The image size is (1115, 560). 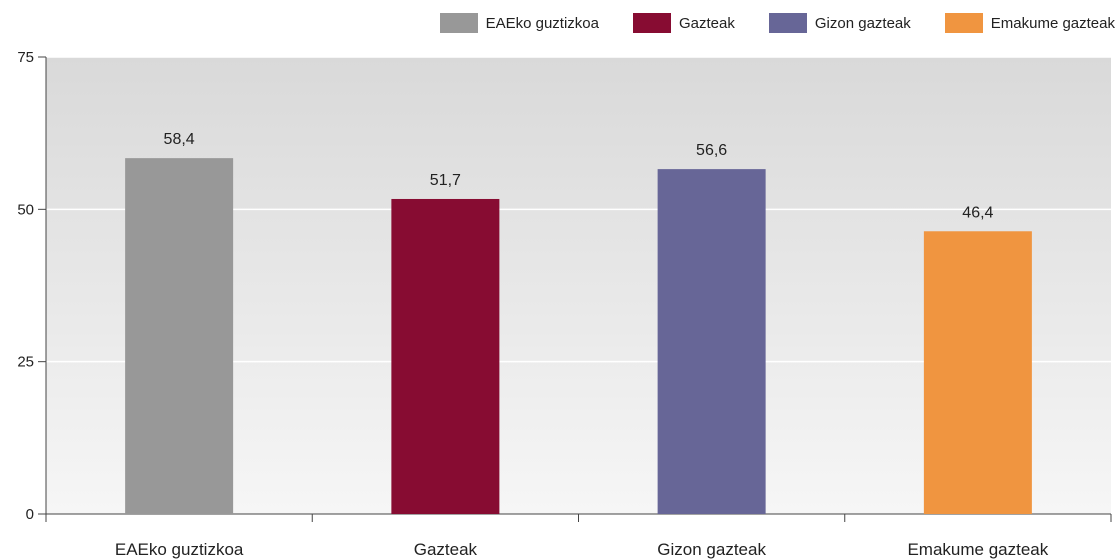 I want to click on y-tick-label: 75, so click(x=25, y=57).